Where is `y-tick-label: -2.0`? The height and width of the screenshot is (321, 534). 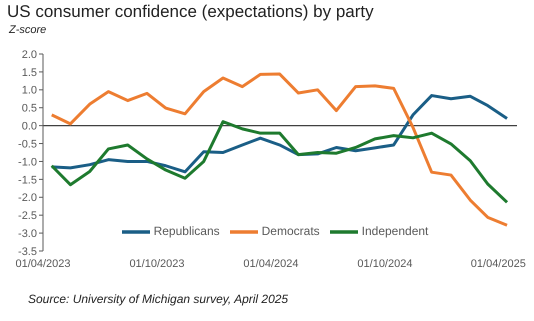 y-tick-label: -2.0 is located at coordinates (27, 198).